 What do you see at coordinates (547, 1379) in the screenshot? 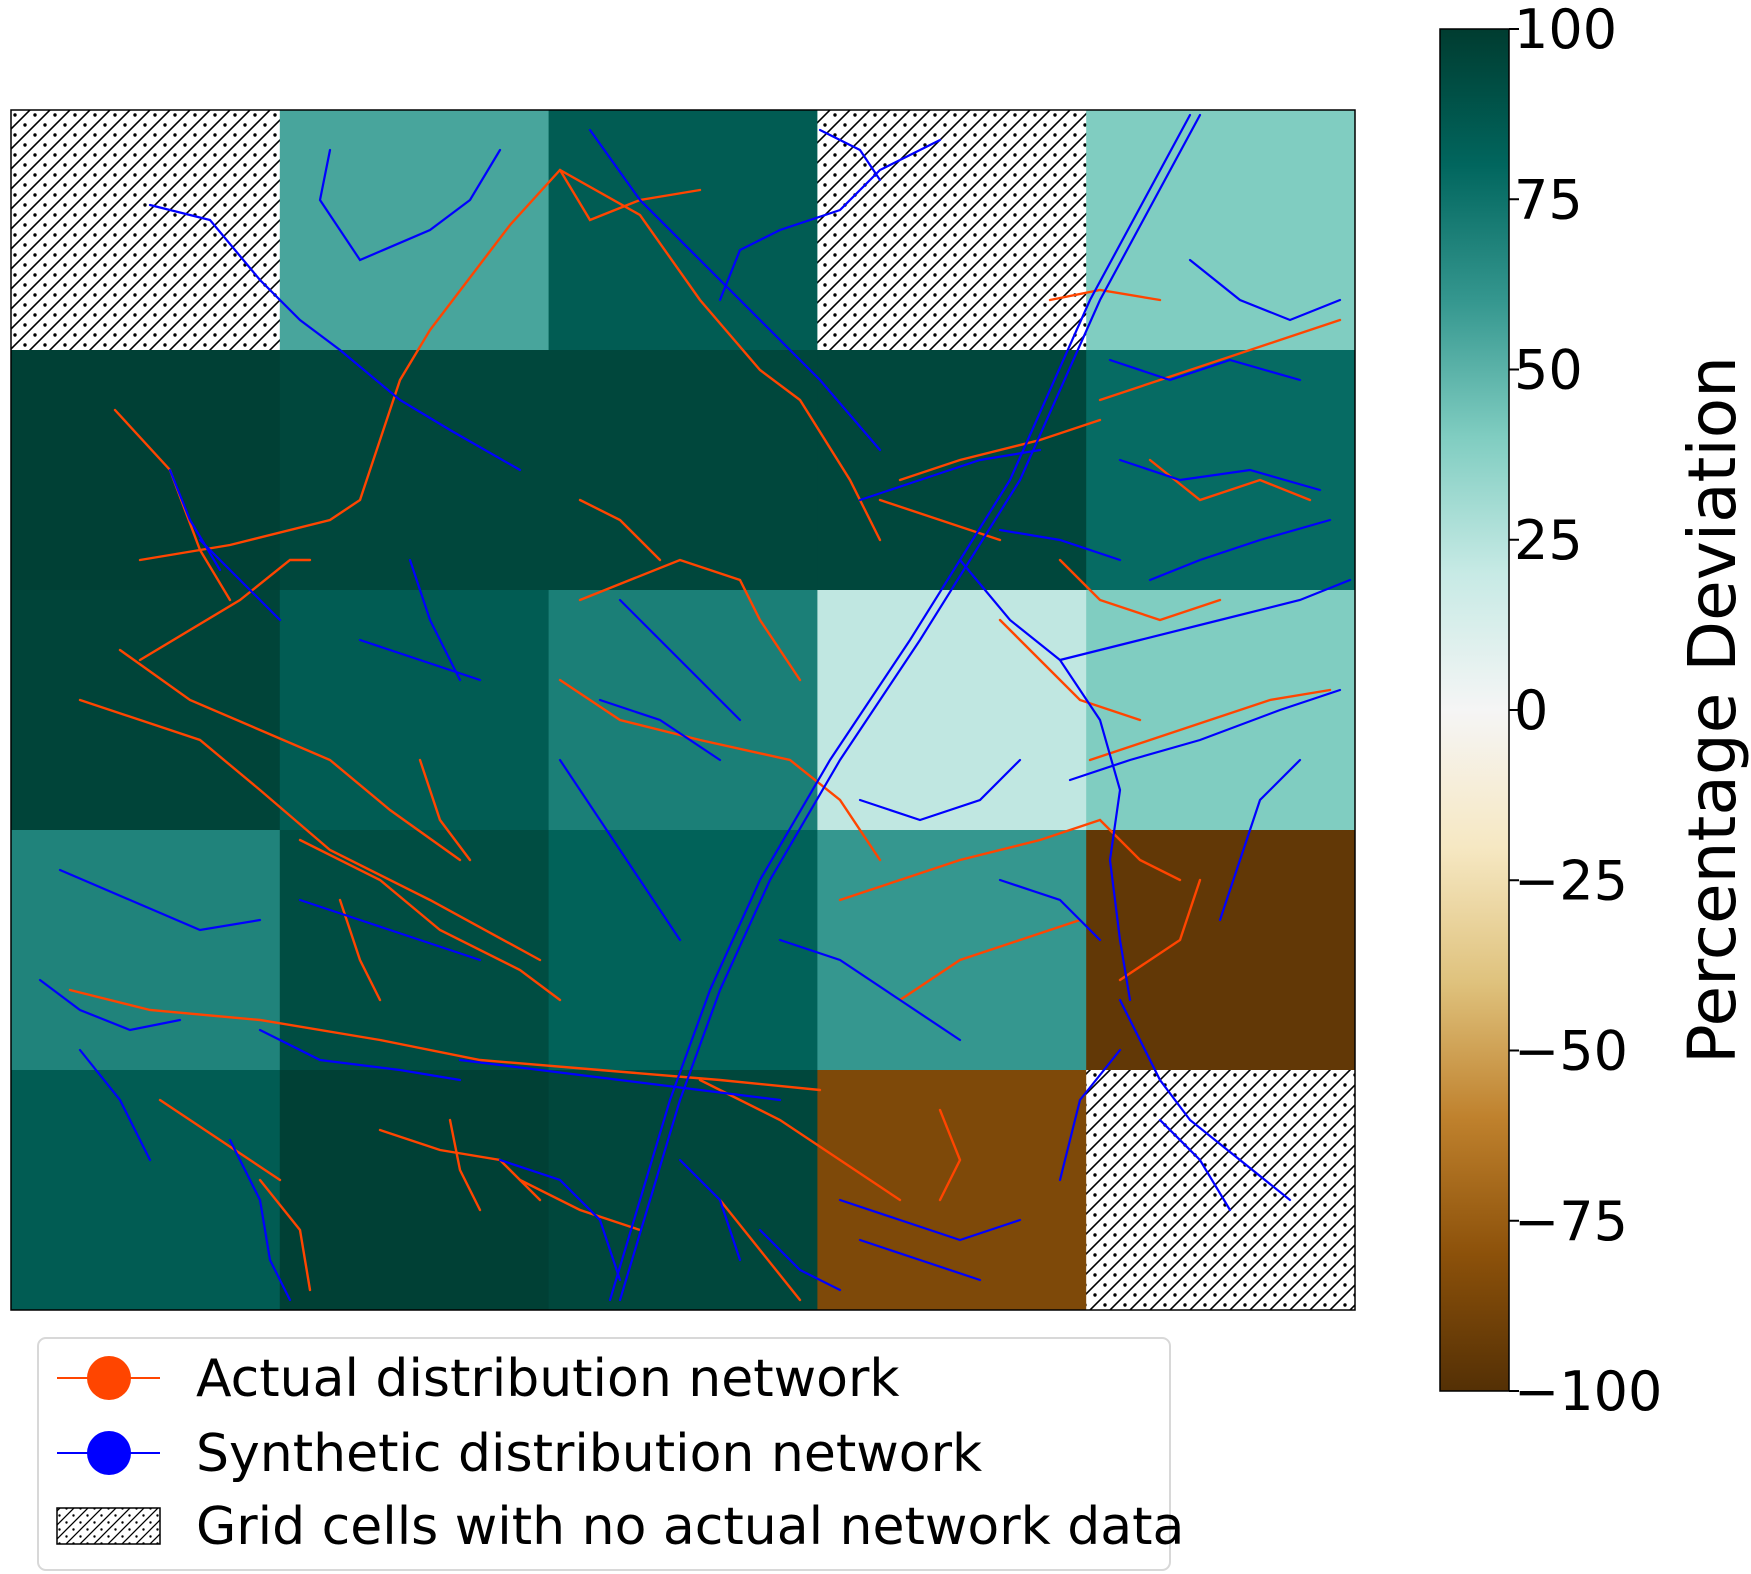
I see `legend-label-actual: Actual distribution network` at bounding box center [547, 1379].